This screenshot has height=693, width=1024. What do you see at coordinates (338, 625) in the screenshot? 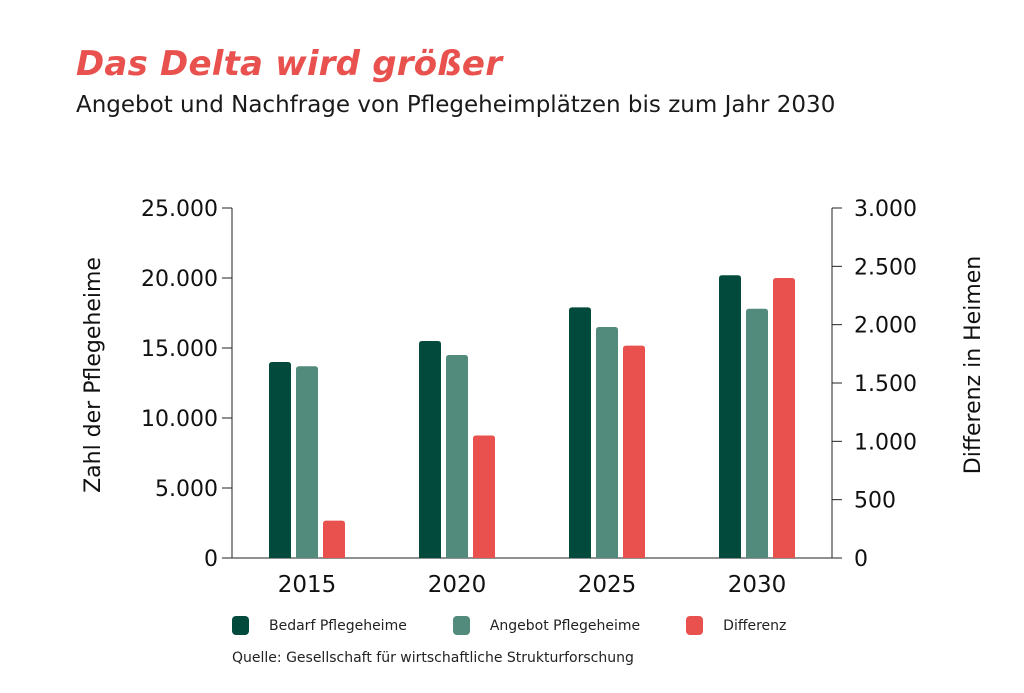
I see `legend-label-bedarf: Bedarf Pflegeheime` at bounding box center [338, 625].